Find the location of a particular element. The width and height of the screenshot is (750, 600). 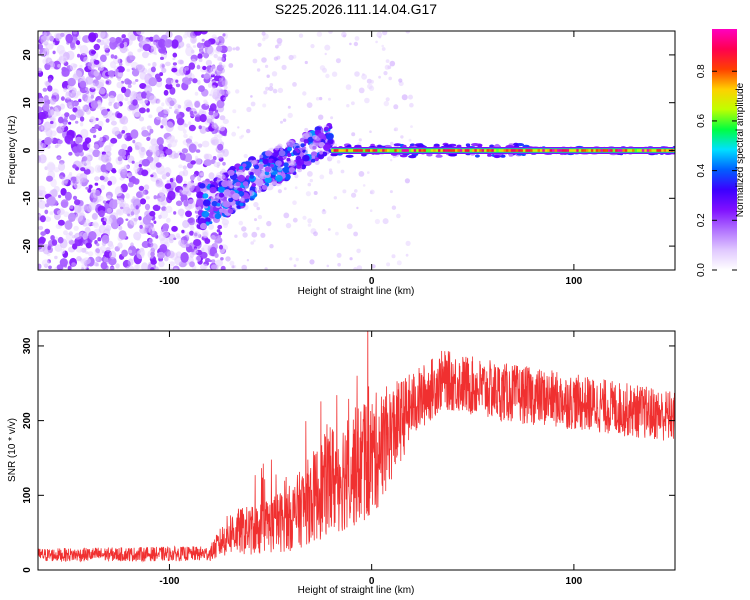

x-tick-label: 100 is located at coordinates (574, 581).